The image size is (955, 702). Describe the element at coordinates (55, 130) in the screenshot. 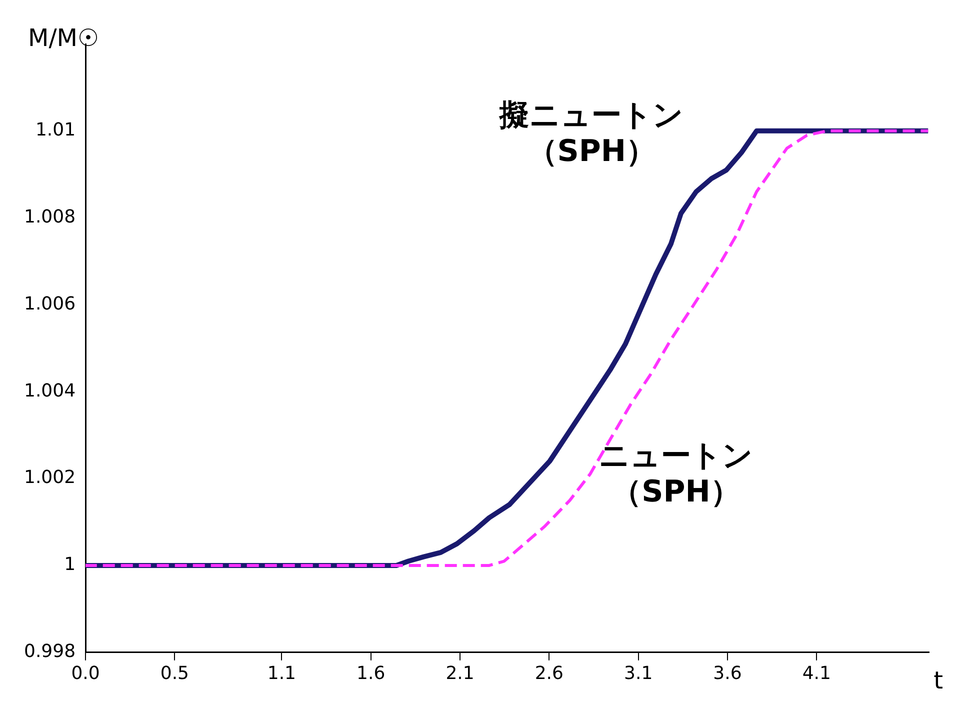

I see `y-tick-label: 1.01` at that location.